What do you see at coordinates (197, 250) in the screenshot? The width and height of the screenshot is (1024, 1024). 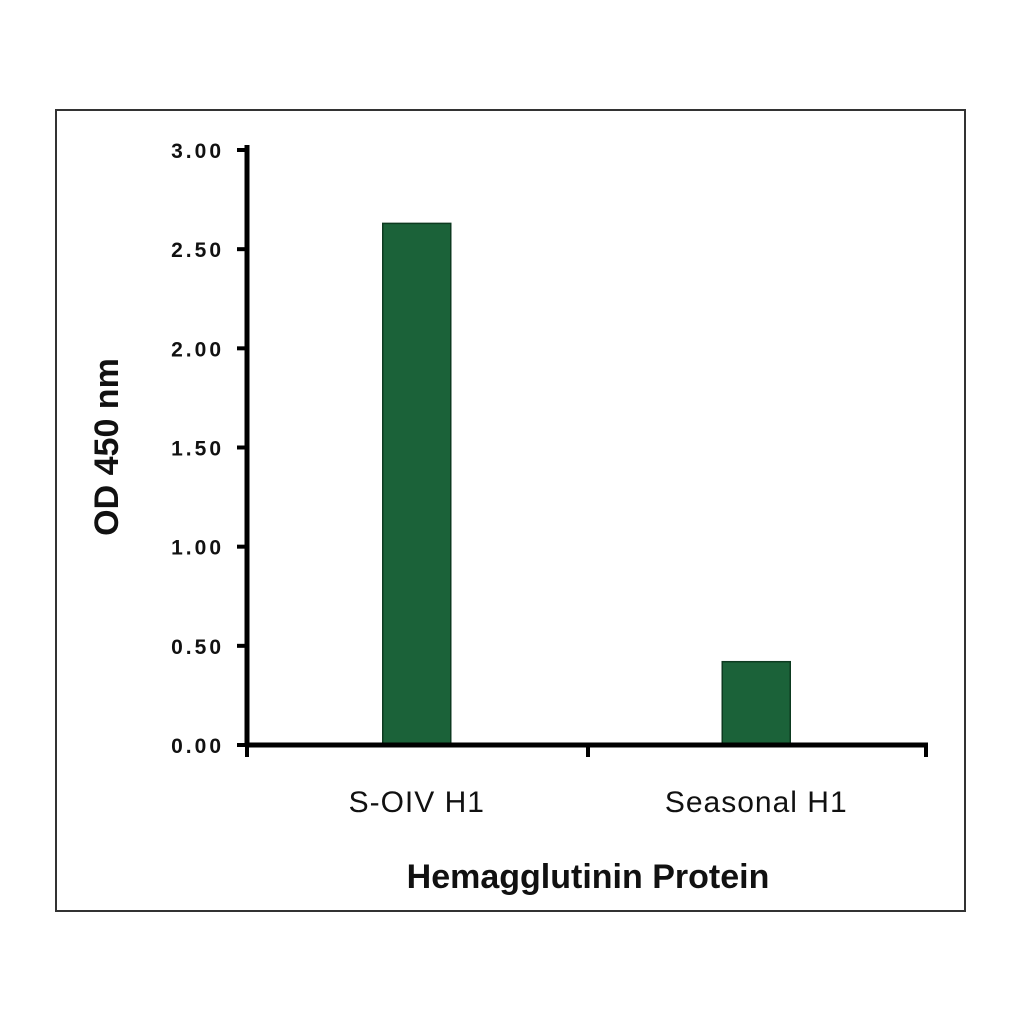 I see `y-tick-label: 2.50` at bounding box center [197, 250].